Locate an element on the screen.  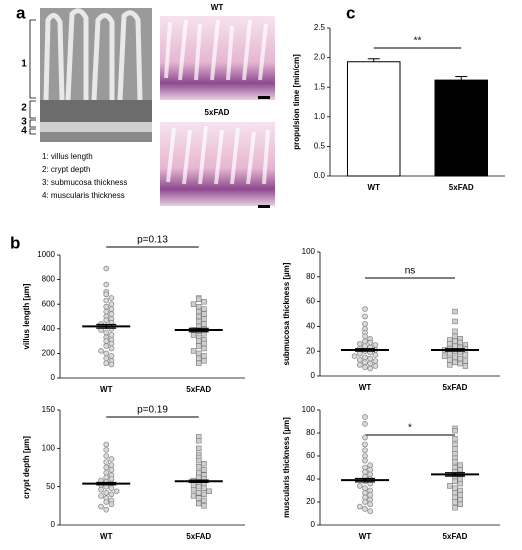
y-tick-label: 1000 is located at coordinates (46, 254).